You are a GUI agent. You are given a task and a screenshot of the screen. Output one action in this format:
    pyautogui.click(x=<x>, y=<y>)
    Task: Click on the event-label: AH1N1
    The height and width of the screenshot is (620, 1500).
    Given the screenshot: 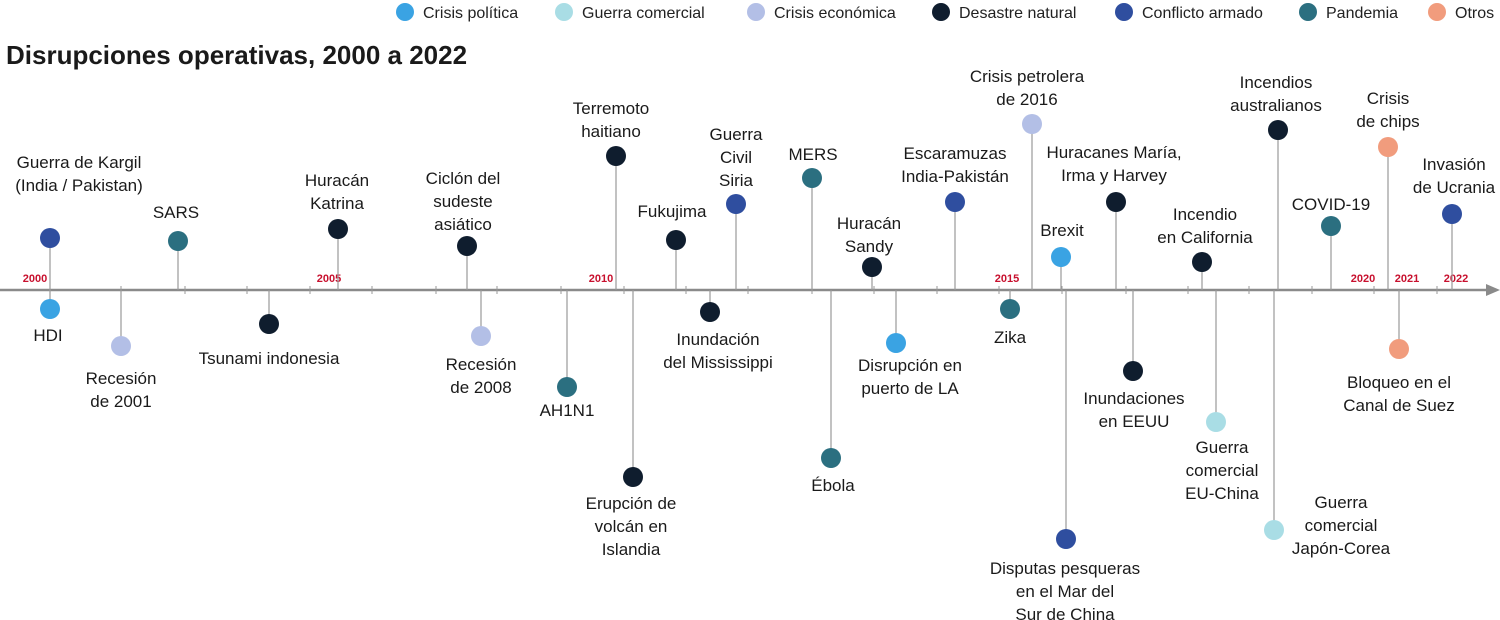 What is the action you would take?
    pyautogui.click(x=567, y=410)
    